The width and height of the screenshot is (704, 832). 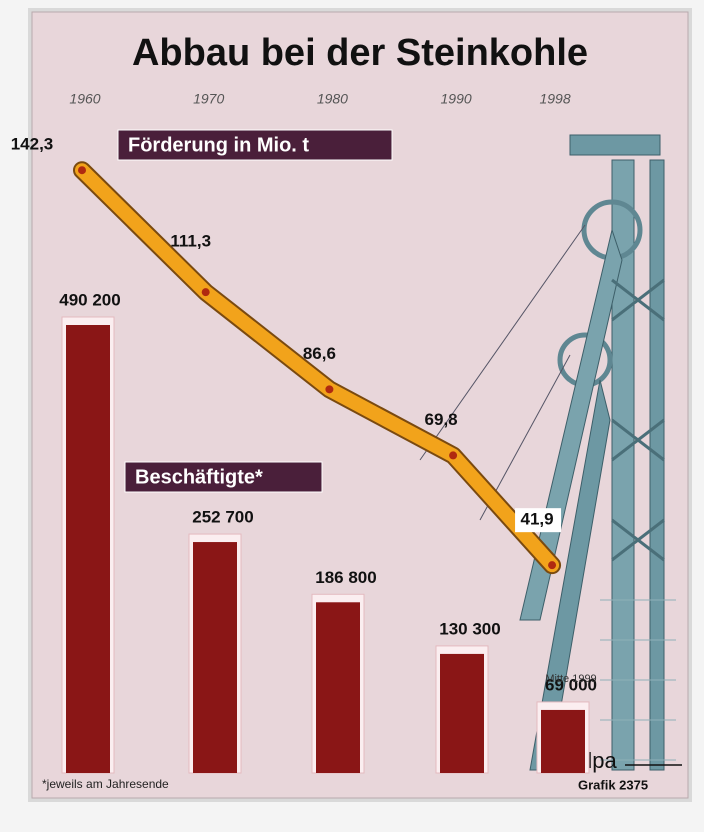 I want to click on line-value-label: 41,9, so click(x=537, y=519).